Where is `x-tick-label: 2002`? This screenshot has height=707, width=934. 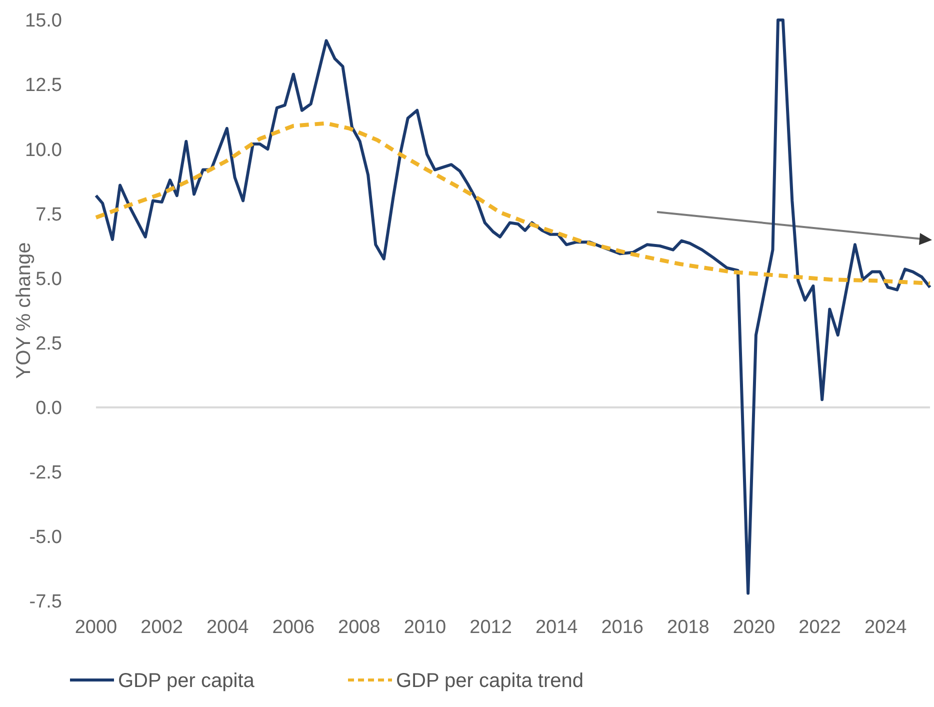 x-tick-label: 2002 is located at coordinates (161, 627).